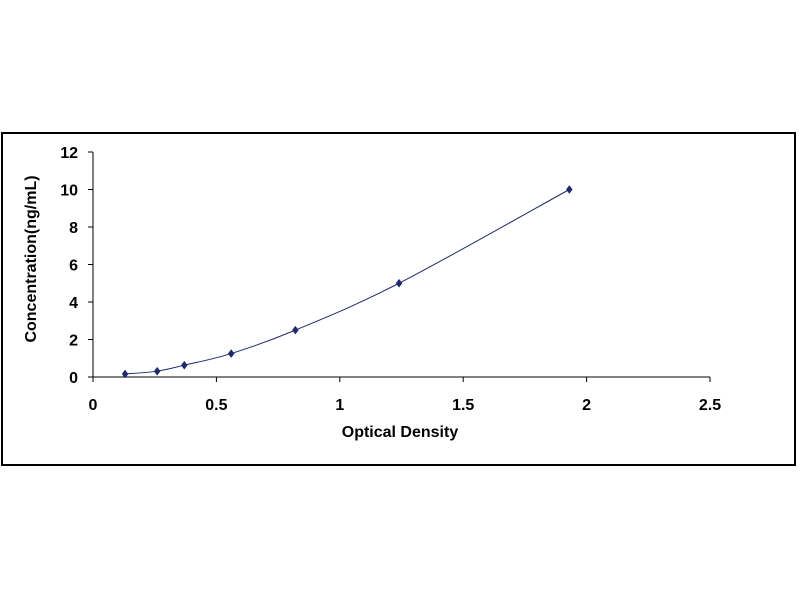  What do you see at coordinates (73, 378) in the screenshot?
I see `y-tick-label: 0` at bounding box center [73, 378].